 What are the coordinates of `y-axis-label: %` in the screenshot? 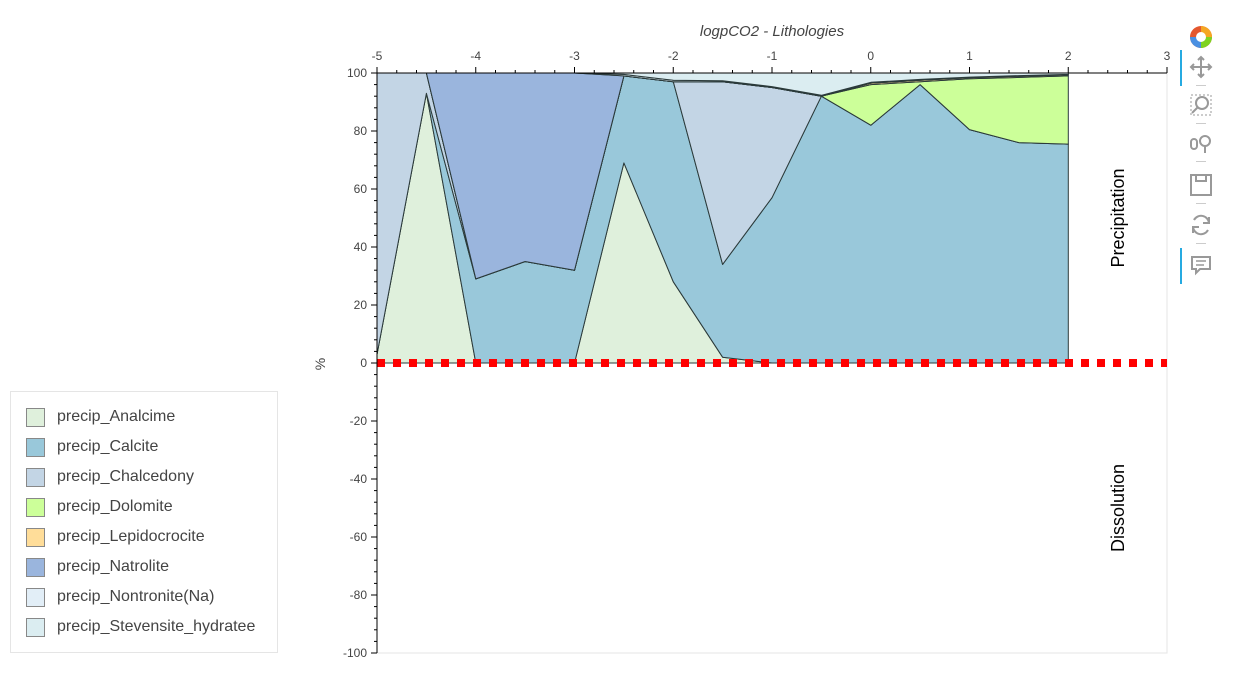 It's located at (320, 364).